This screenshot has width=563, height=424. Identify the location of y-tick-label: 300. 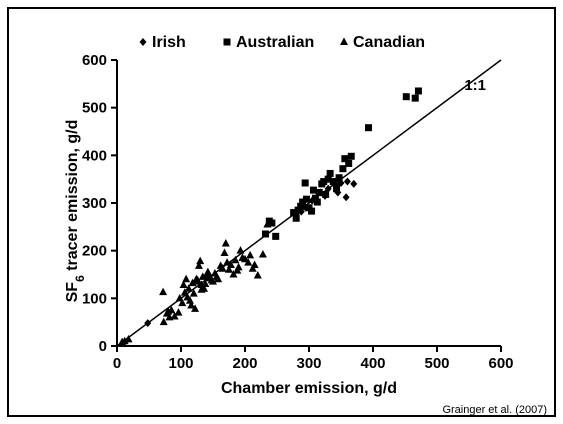
(94, 203).